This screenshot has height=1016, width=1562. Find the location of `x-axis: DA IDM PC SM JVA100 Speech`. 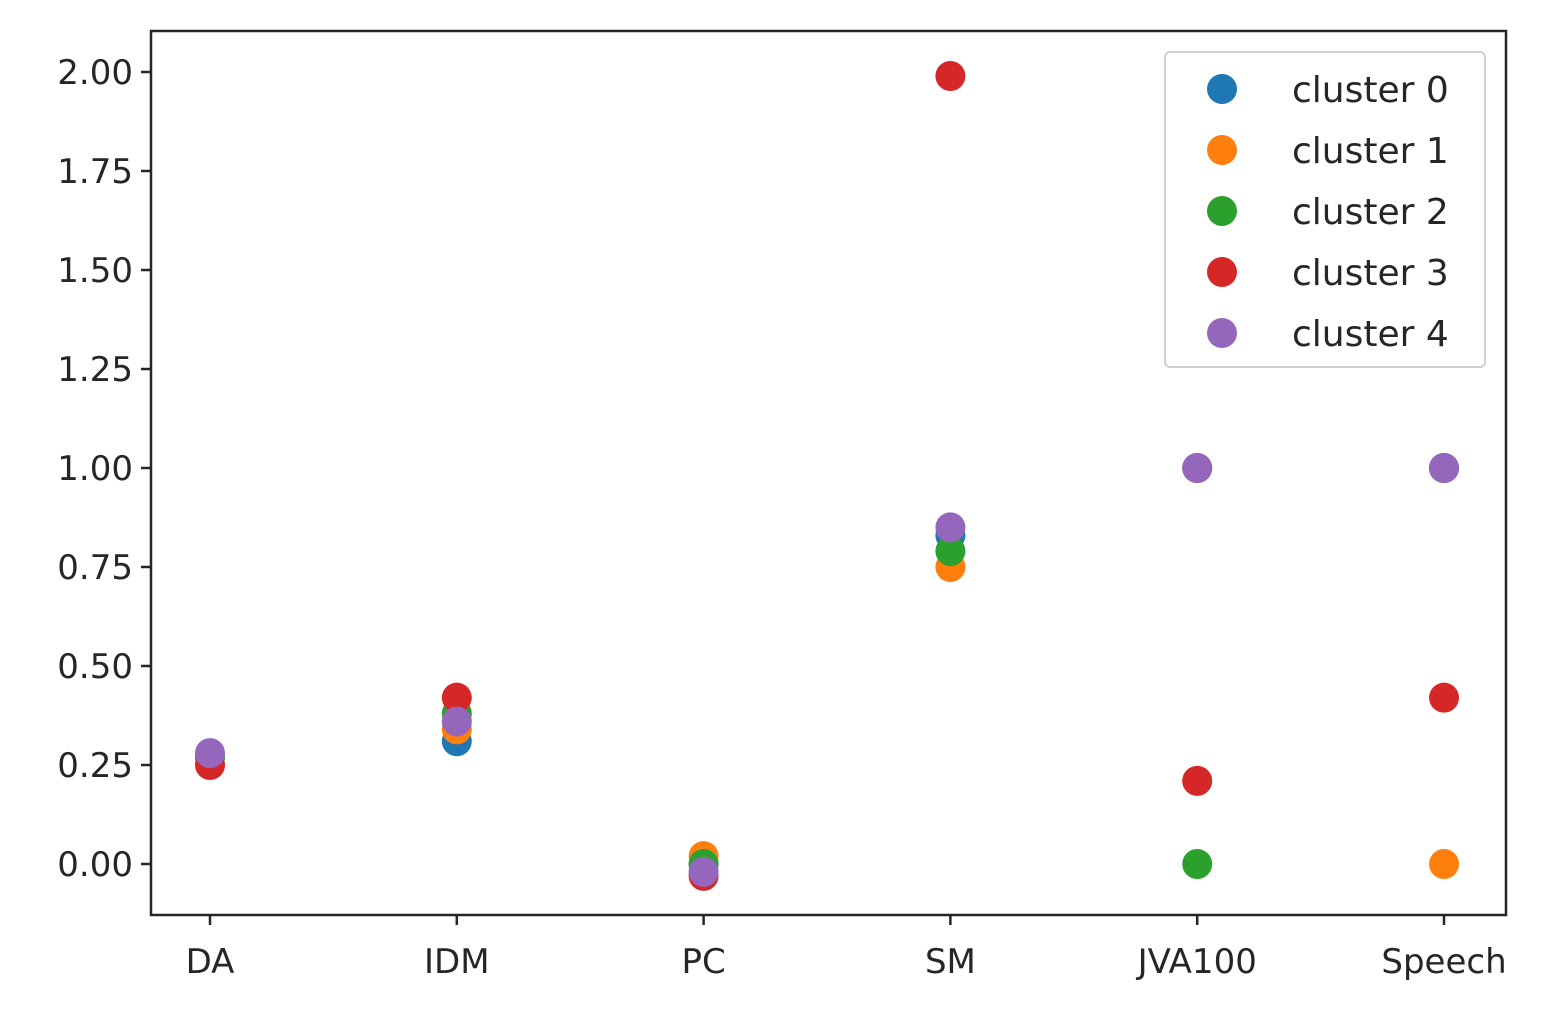

x-axis: DA IDM PC SM JVA100 Speech is located at coordinates (846, 948).